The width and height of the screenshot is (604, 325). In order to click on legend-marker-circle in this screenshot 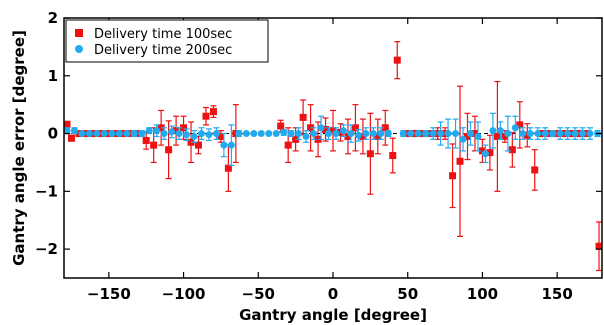, I will do `click(79, 49)`.